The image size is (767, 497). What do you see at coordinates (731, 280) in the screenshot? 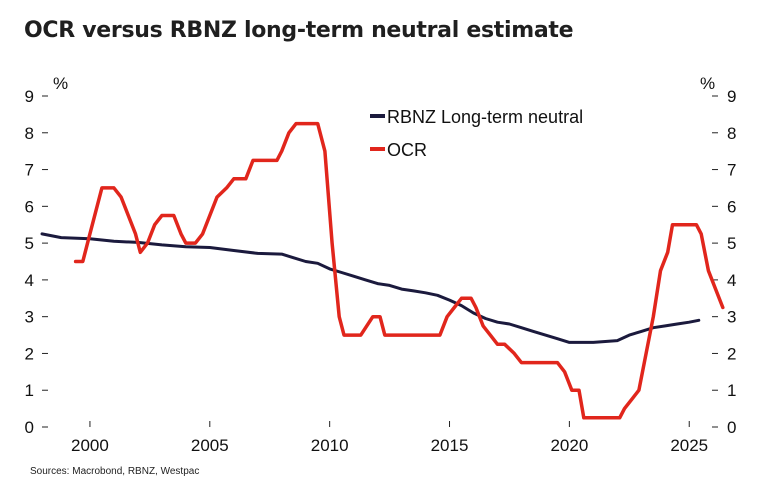
I see `y-tick-right-label: 4` at bounding box center [731, 280].